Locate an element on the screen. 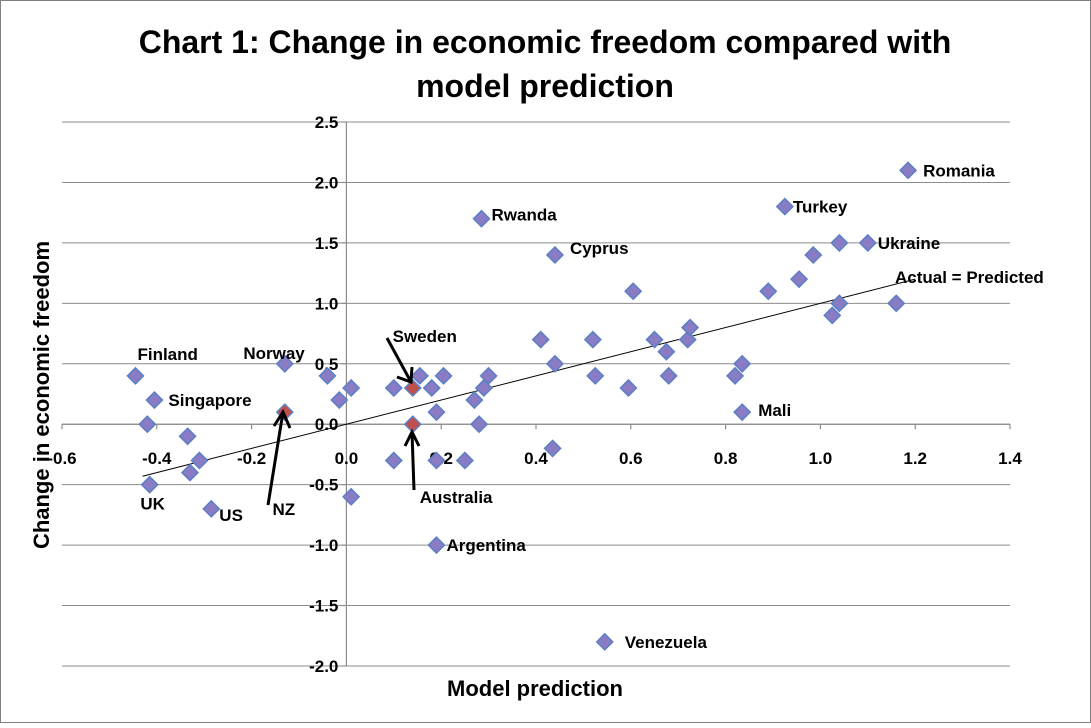 The width and height of the screenshot is (1091, 728). nz-arrowhead is located at coordinates (282, 418).